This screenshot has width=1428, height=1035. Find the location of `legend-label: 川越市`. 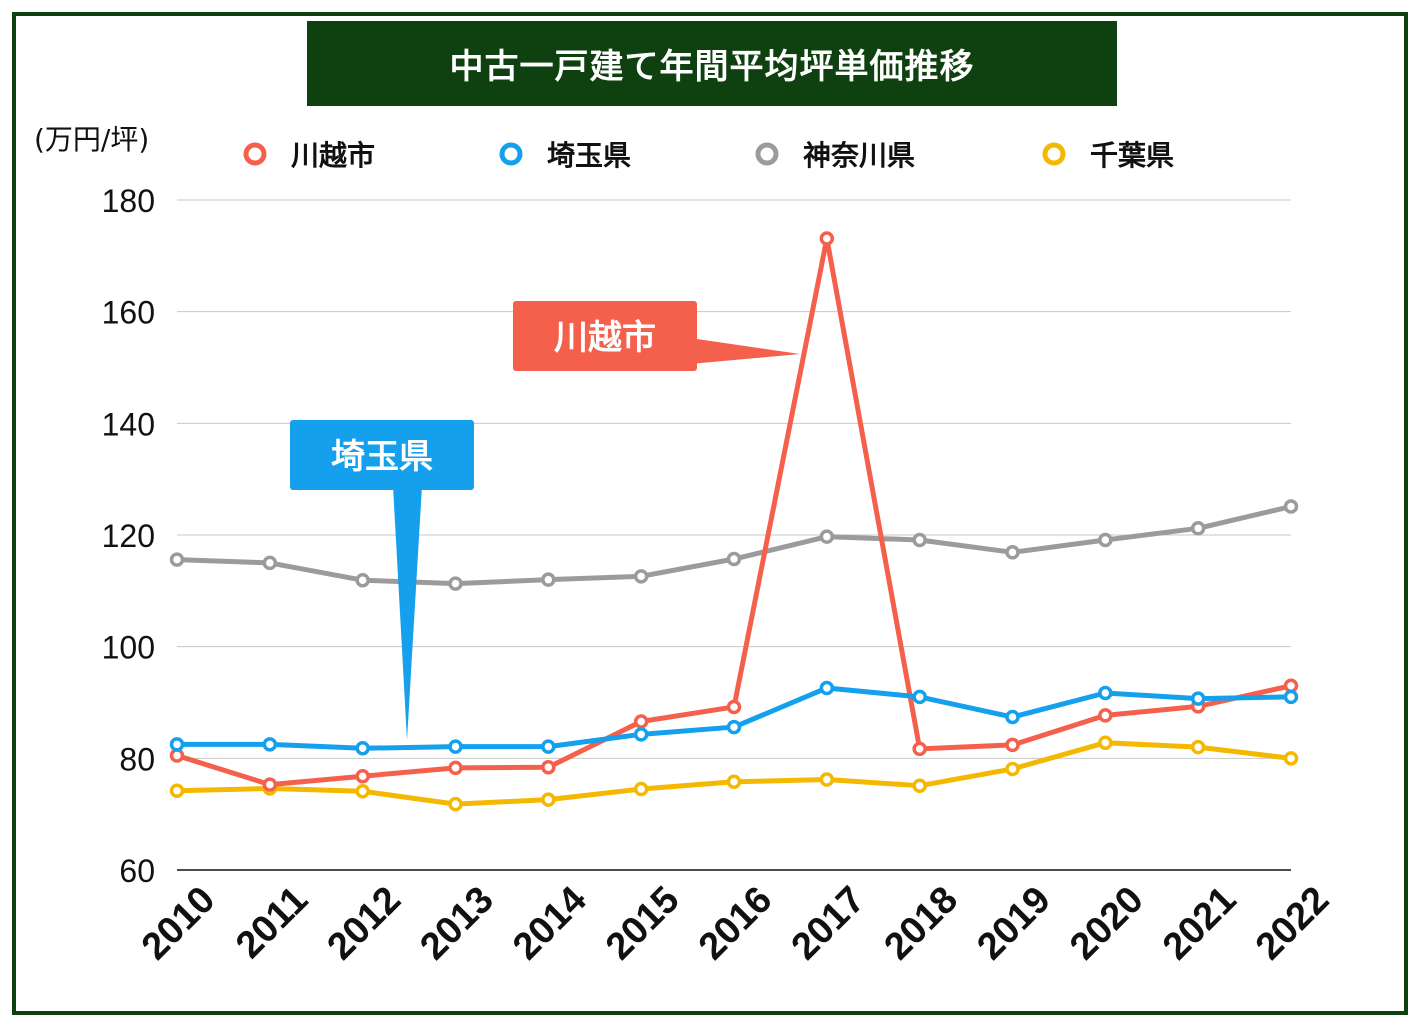

legend-label: 川越市 is located at coordinates (333, 155).